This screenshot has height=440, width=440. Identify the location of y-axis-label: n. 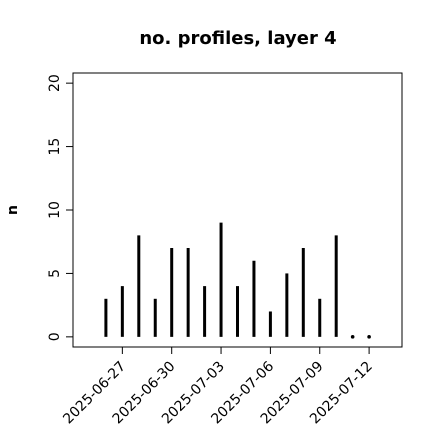
(13, 210).